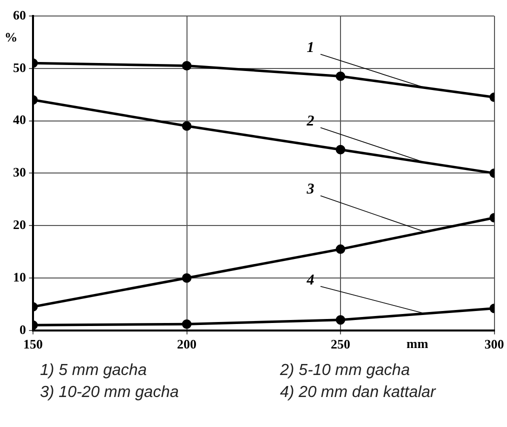 The height and width of the screenshot is (427, 507). I want to click on y-tick-label: 0, so click(23, 329).